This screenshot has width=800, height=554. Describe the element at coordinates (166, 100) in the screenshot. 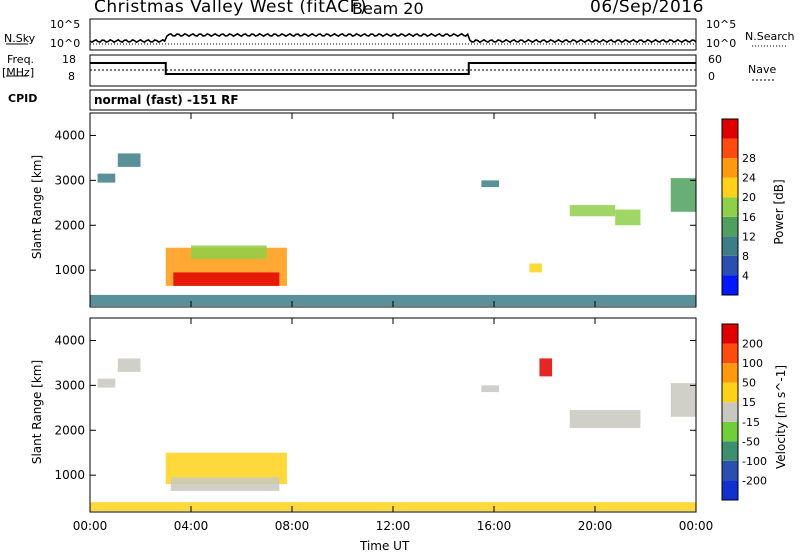

I see `cpid-text: normal (fast) -151 RF` at that location.